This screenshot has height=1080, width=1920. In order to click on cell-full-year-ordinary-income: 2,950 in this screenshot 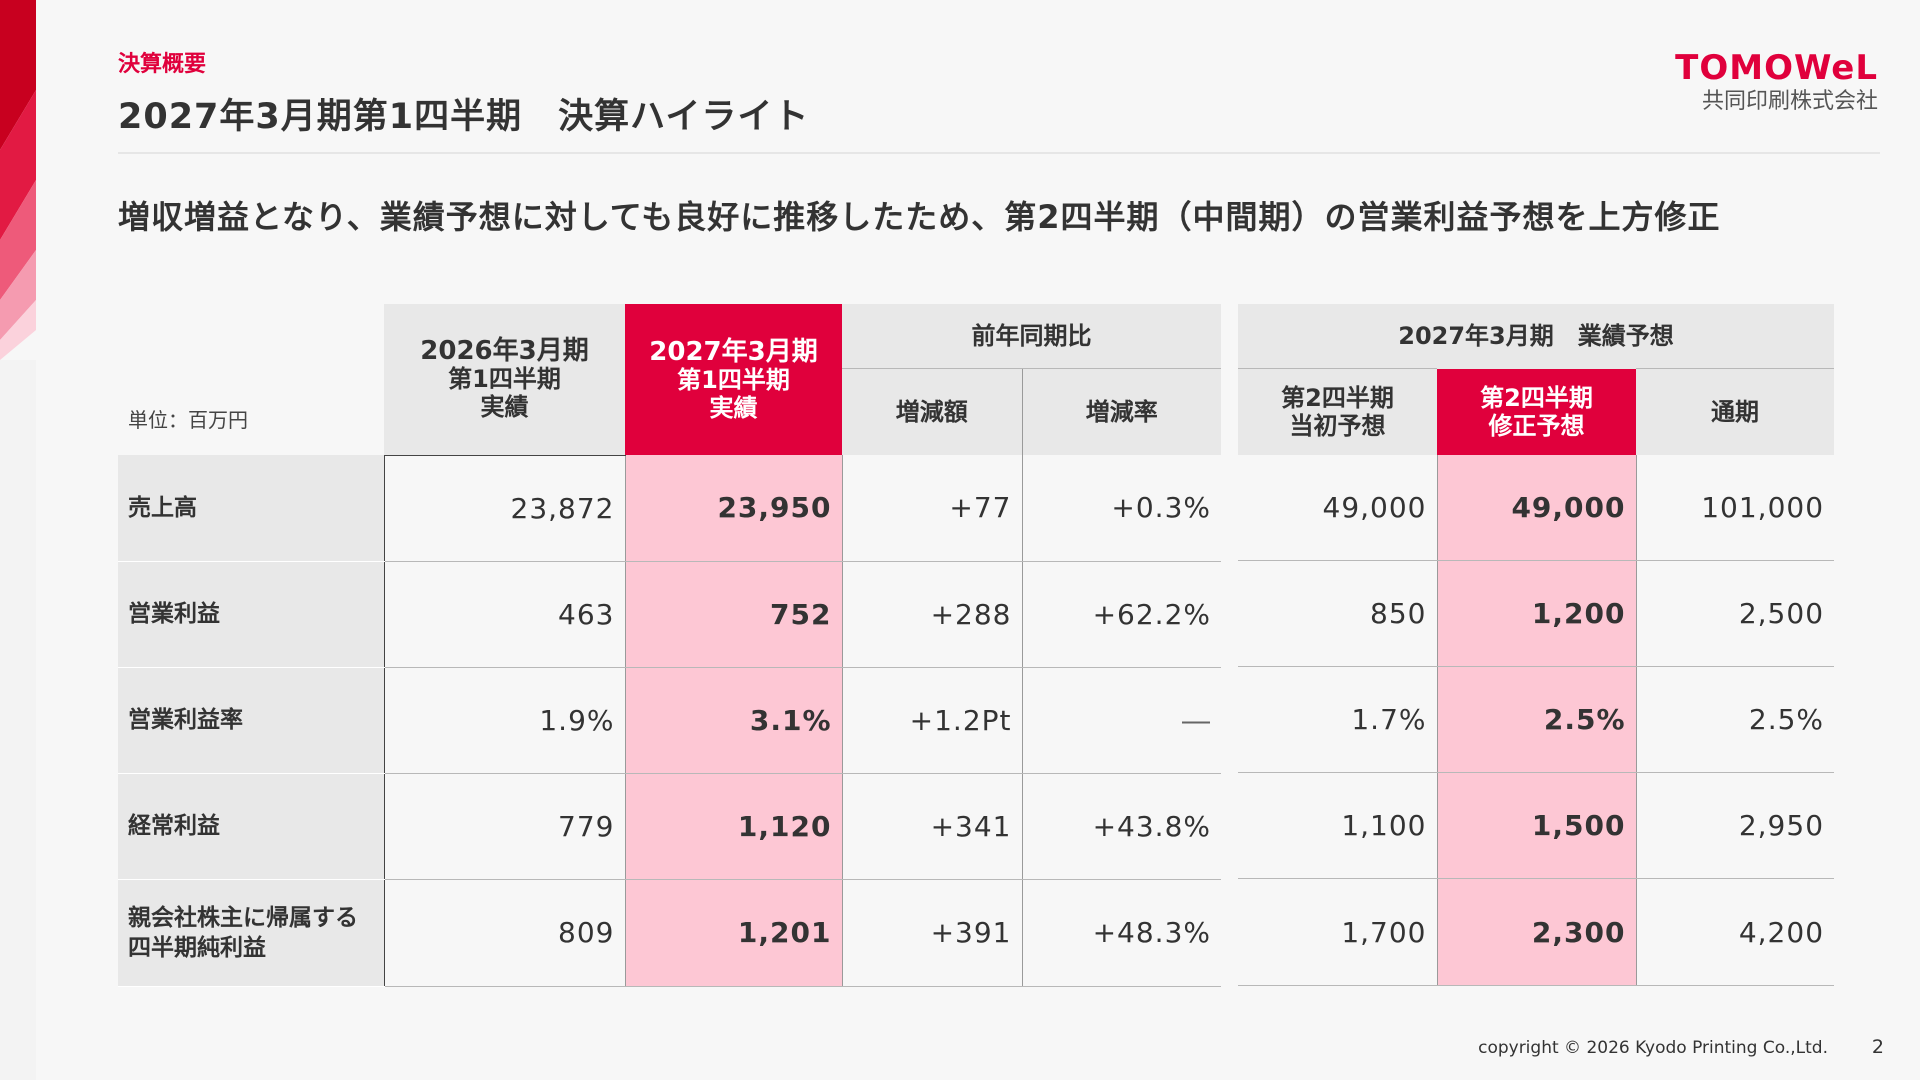, I will do `click(1735, 825)`.